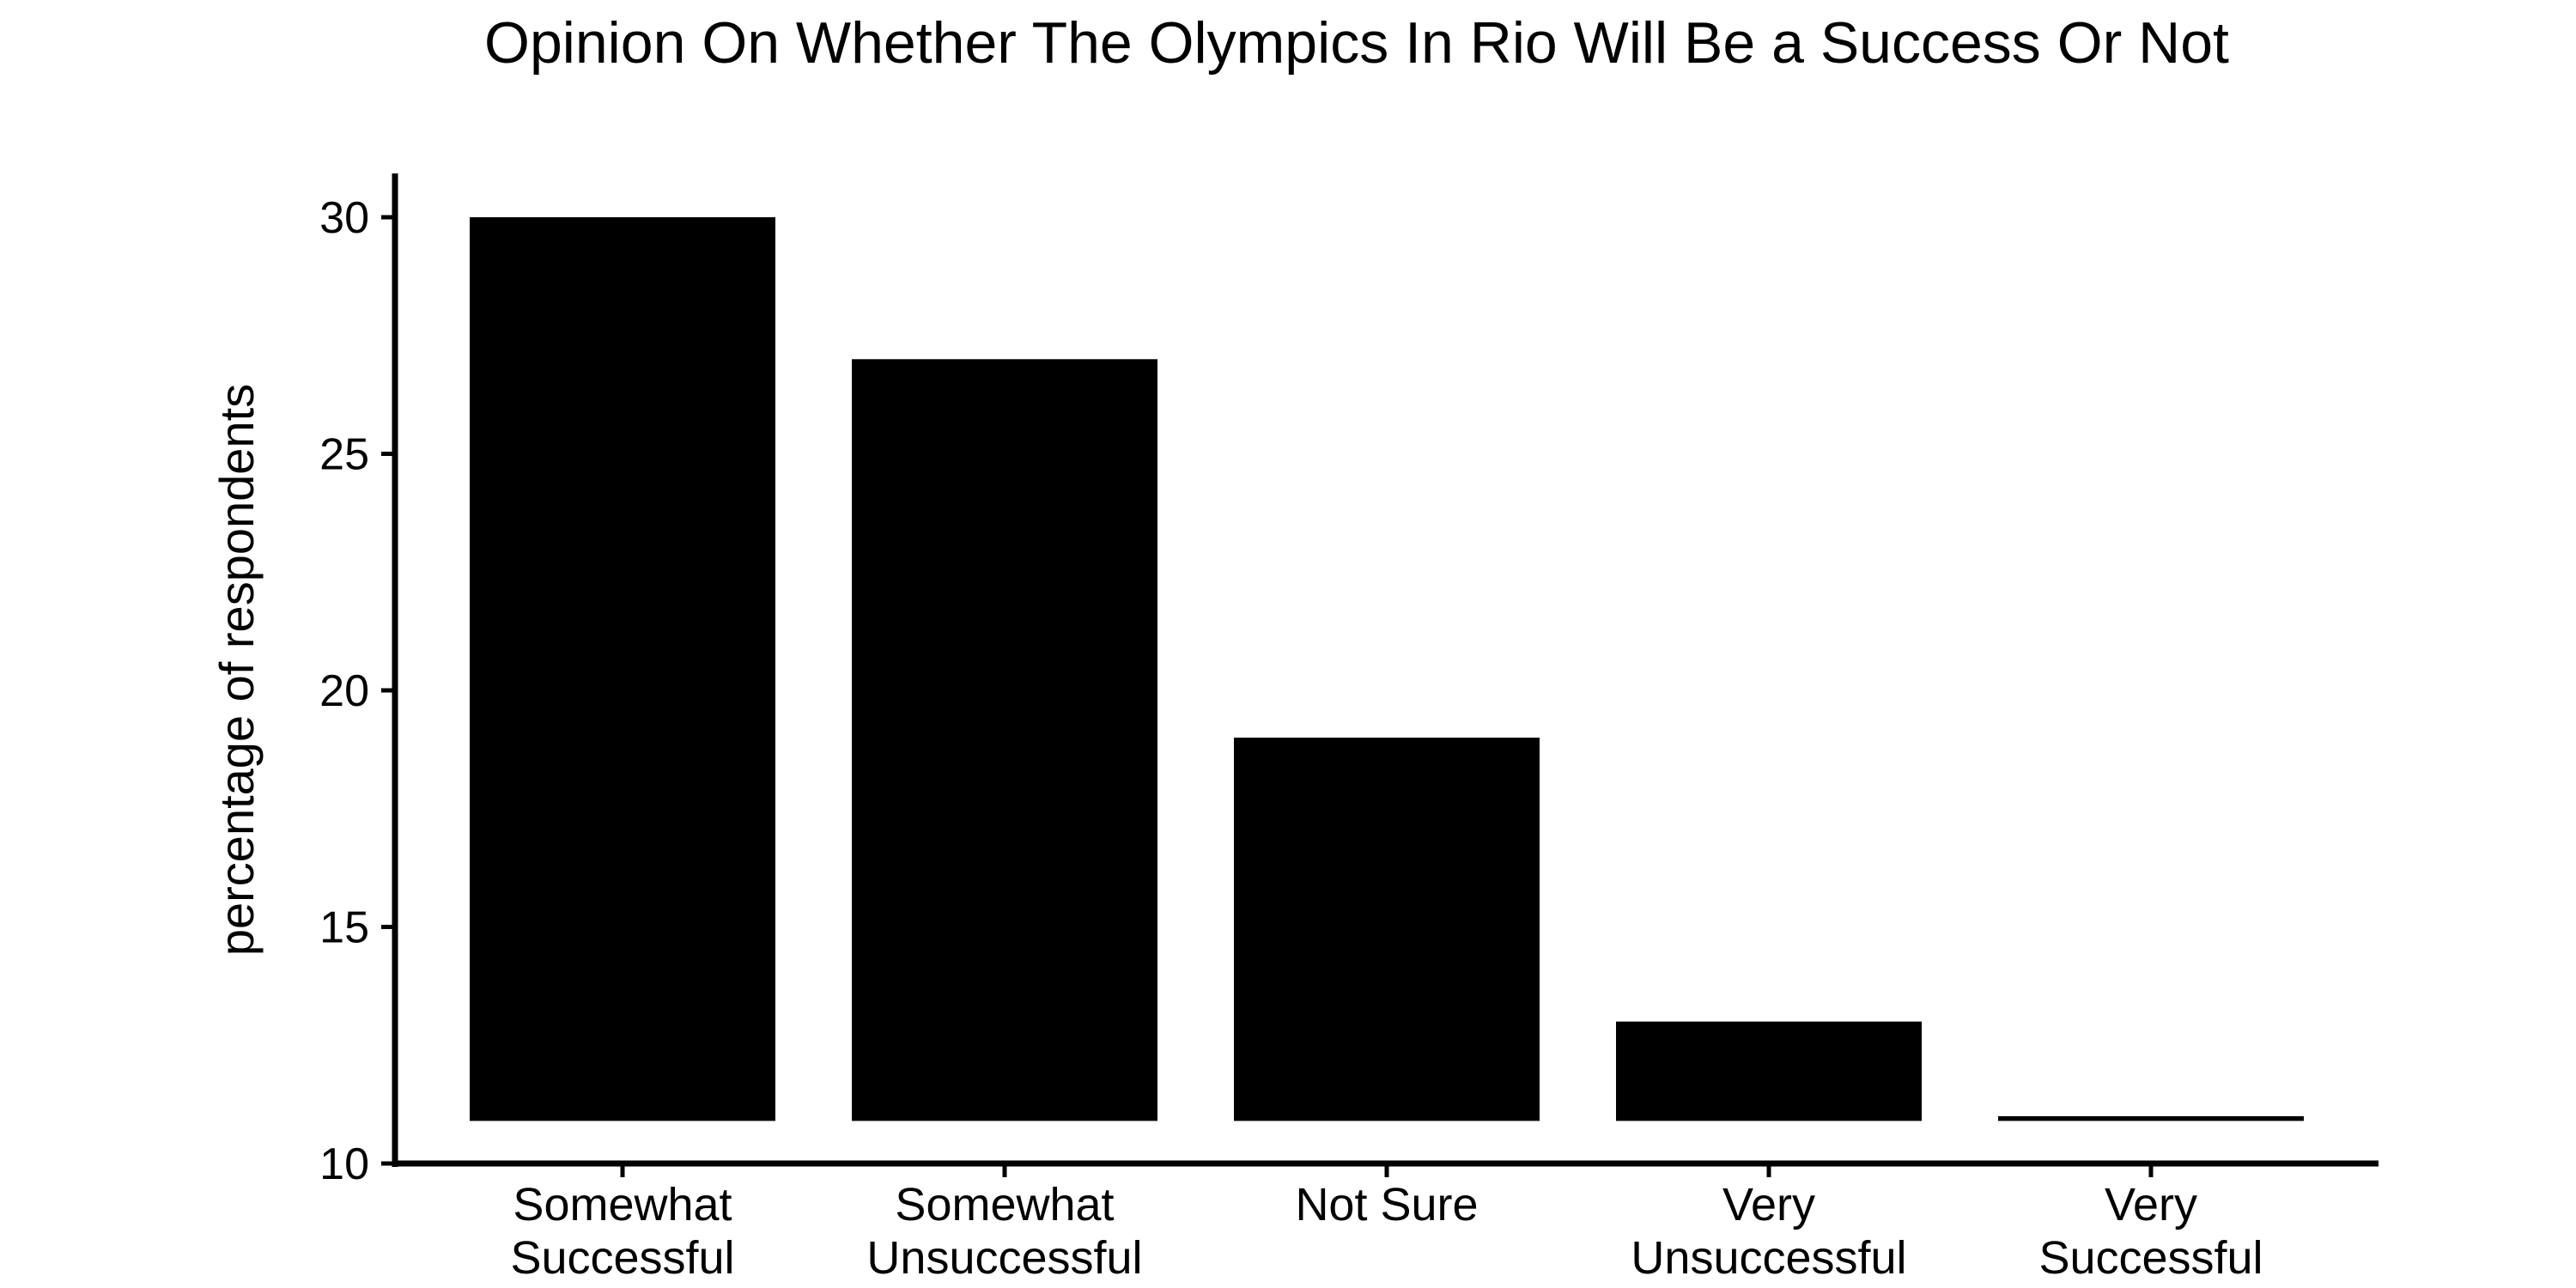 Image resolution: width=2576 pixels, height=1288 pixels. I want to click on y-tick-label: 15, so click(344, 928).